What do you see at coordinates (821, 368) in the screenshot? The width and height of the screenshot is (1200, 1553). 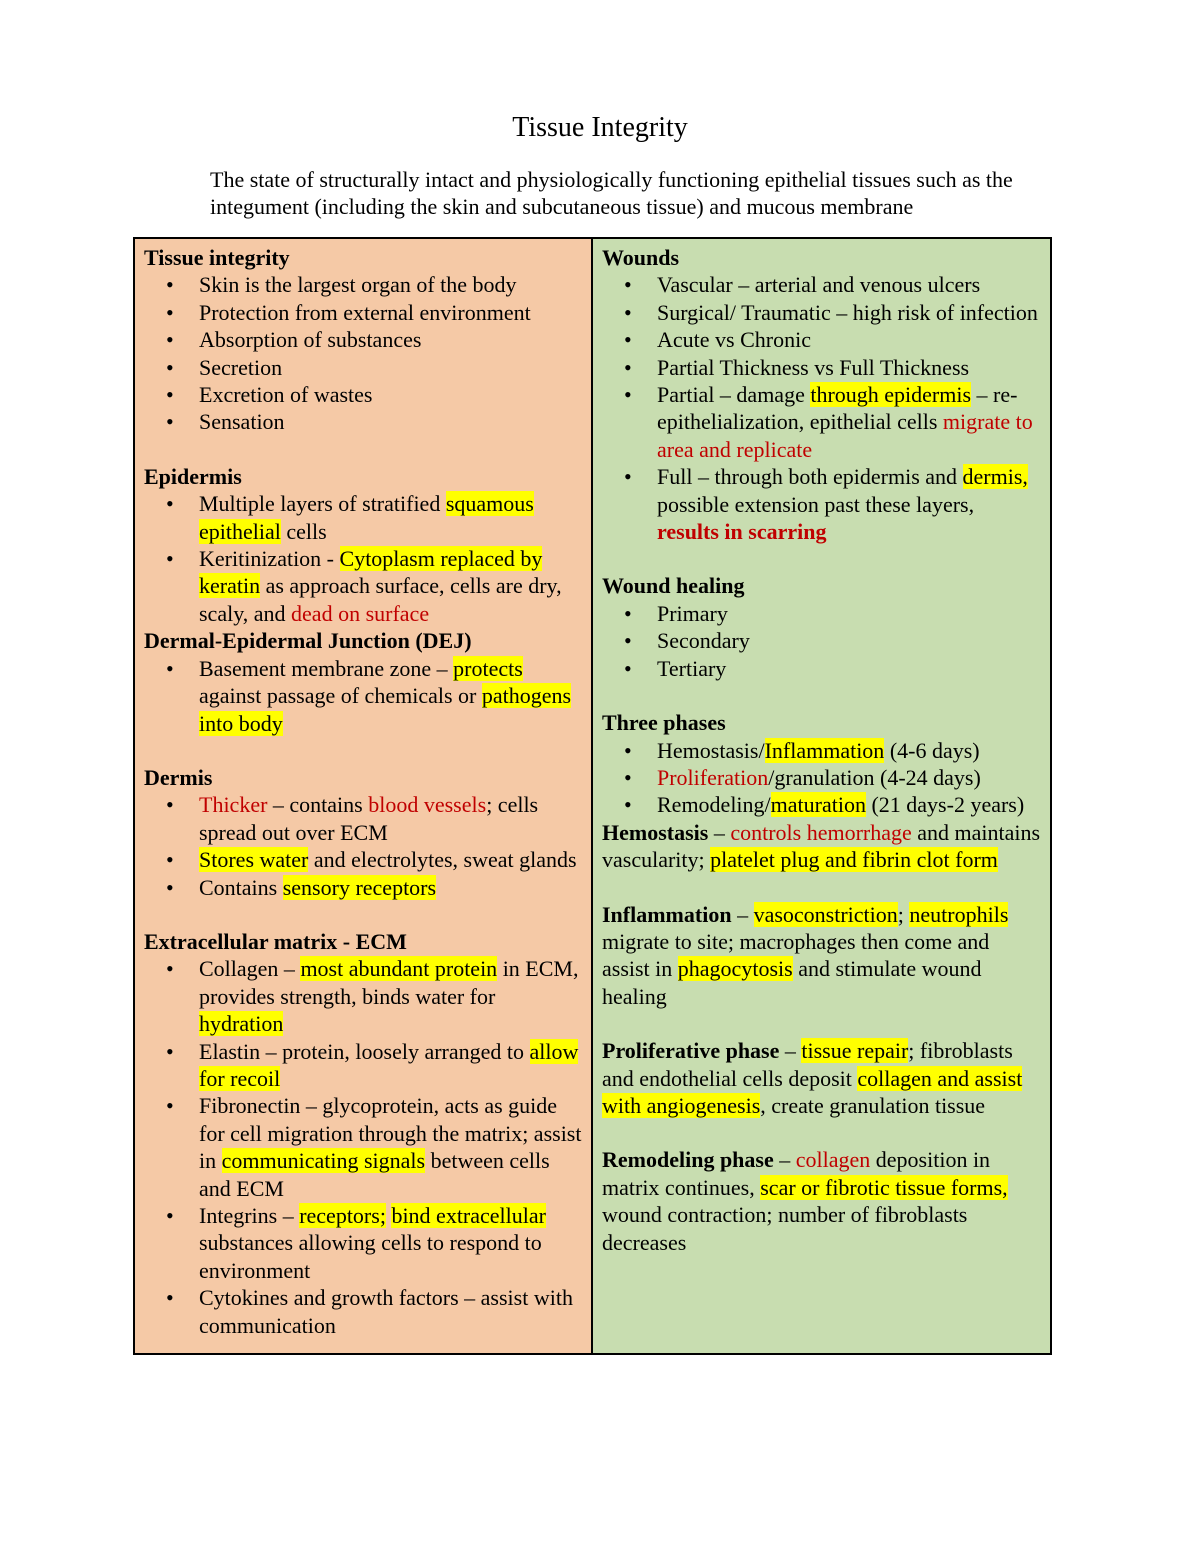 I see `bullet-item: Partial Thickness vs Full Thickness` at bounding box center [821, 368].